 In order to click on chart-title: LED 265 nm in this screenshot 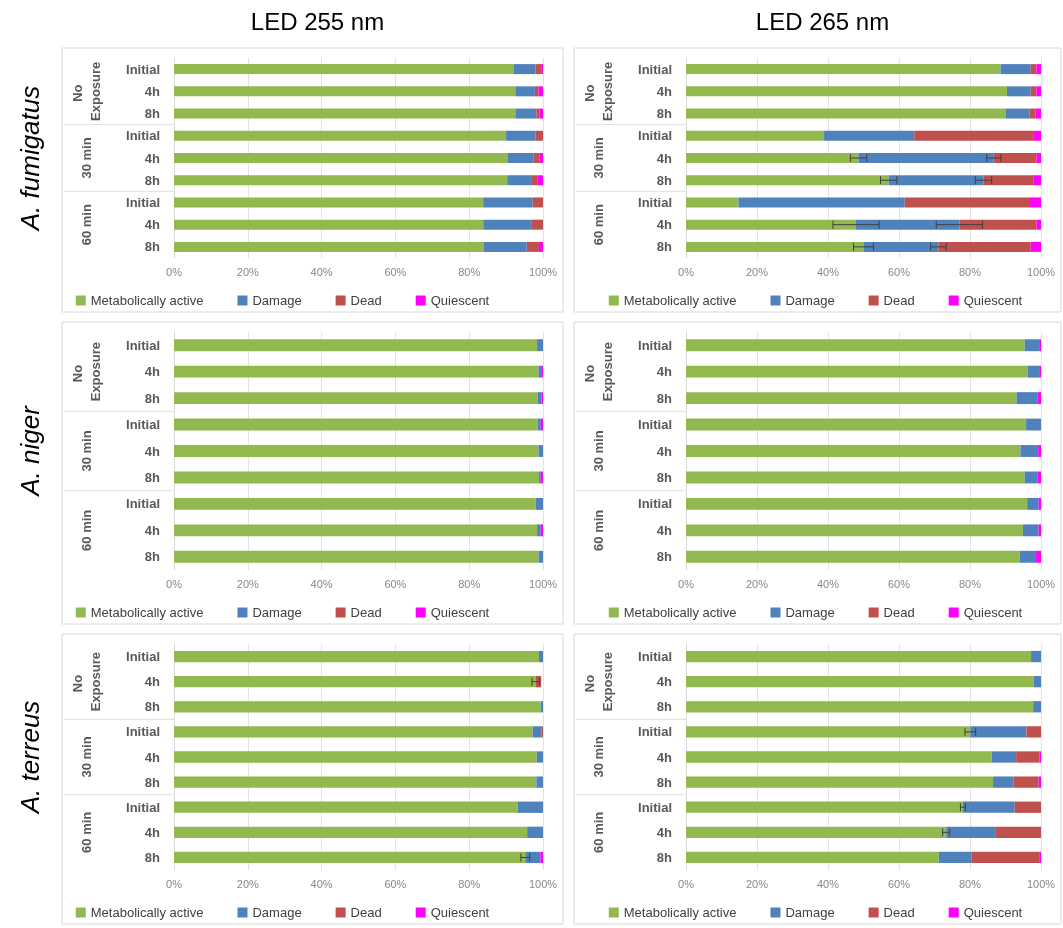, I will do `click(822, 21)`.